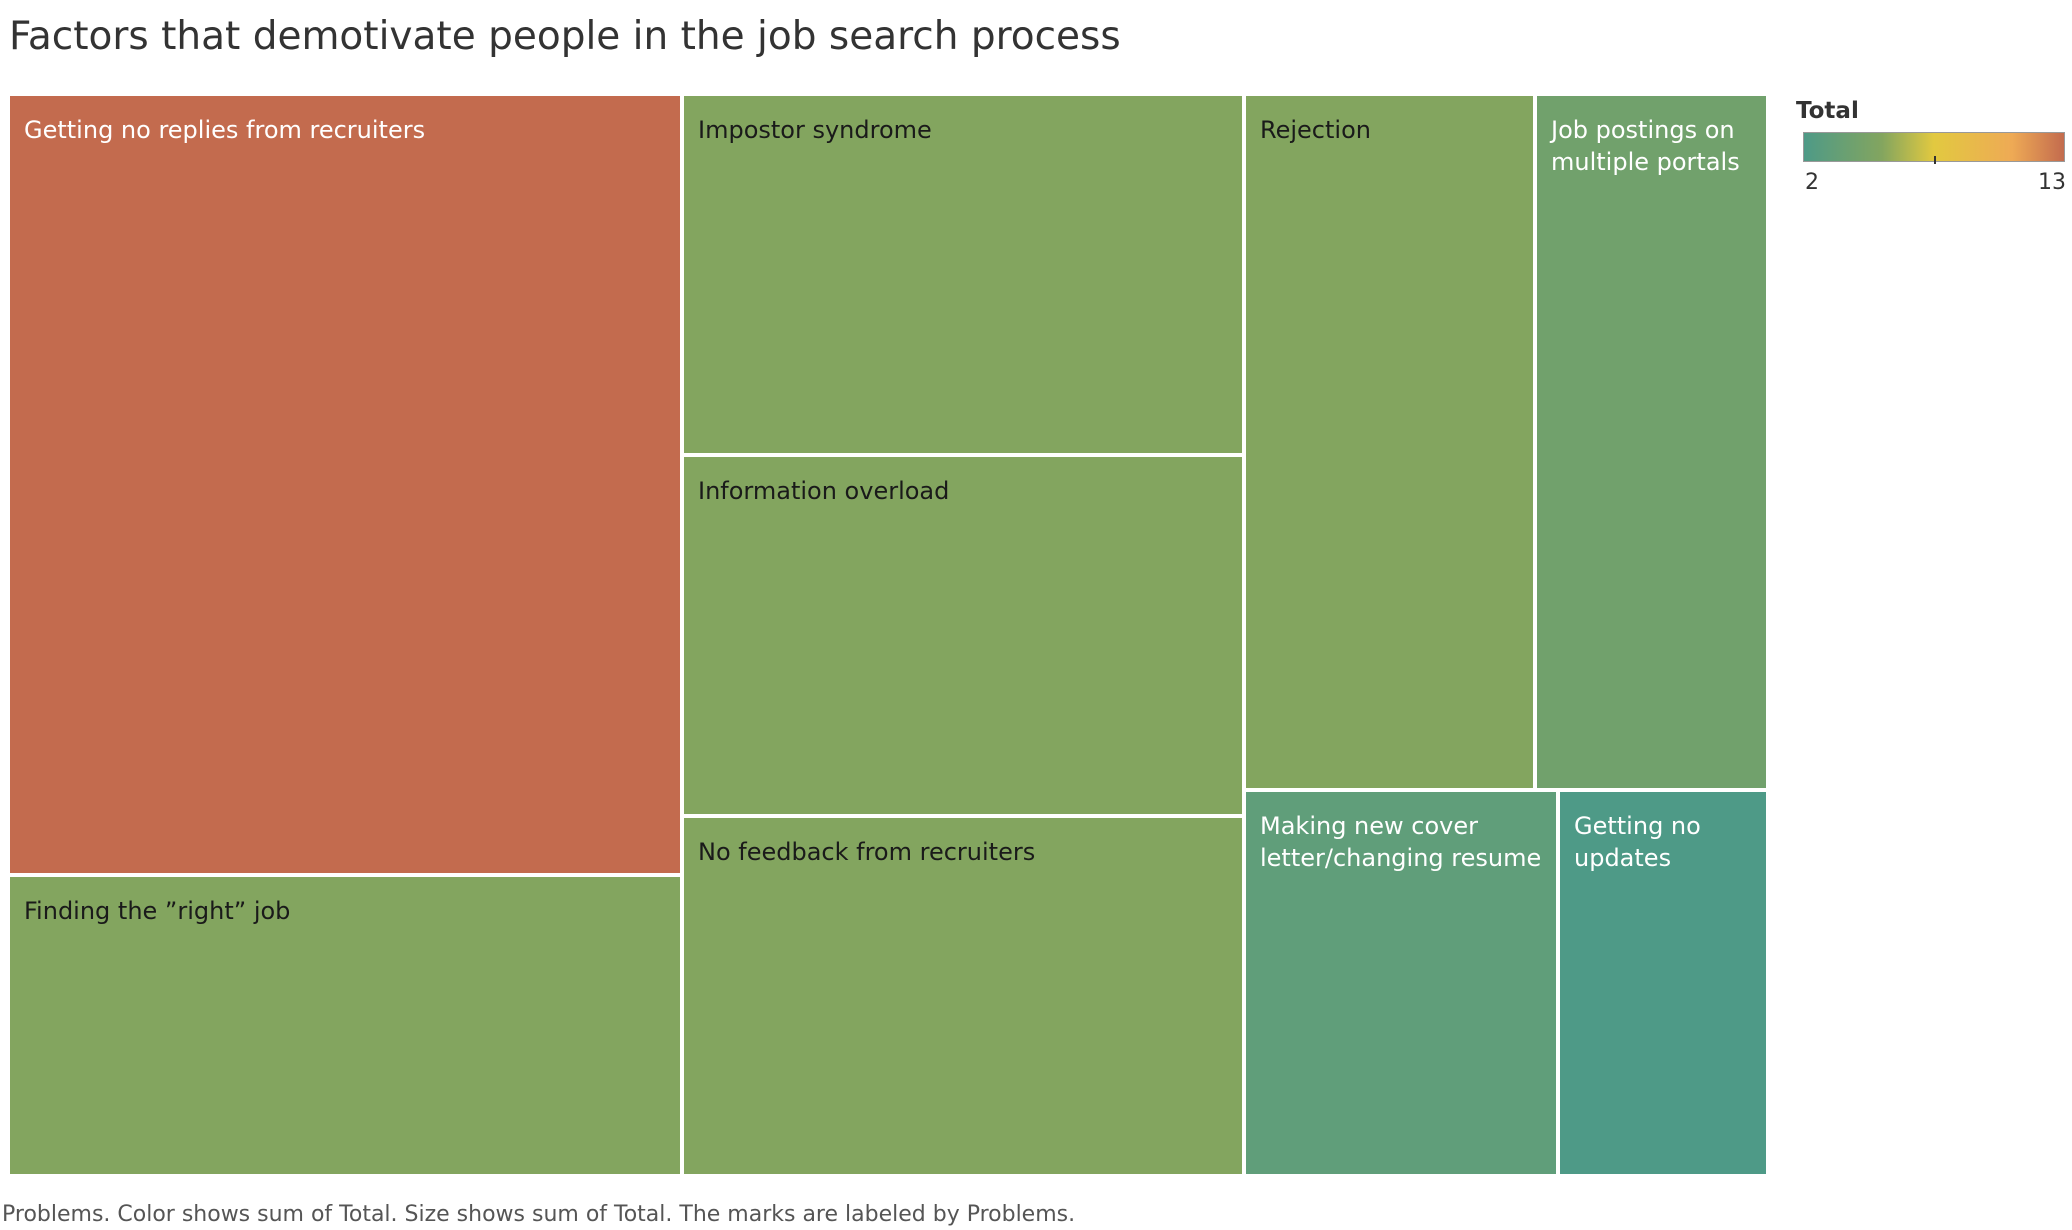  Describe the element at coordinates (963, 996) in the screenshot. I see `treemap-tile-no-feedback-from-recruiters: No feedback from recruiters` at that location.